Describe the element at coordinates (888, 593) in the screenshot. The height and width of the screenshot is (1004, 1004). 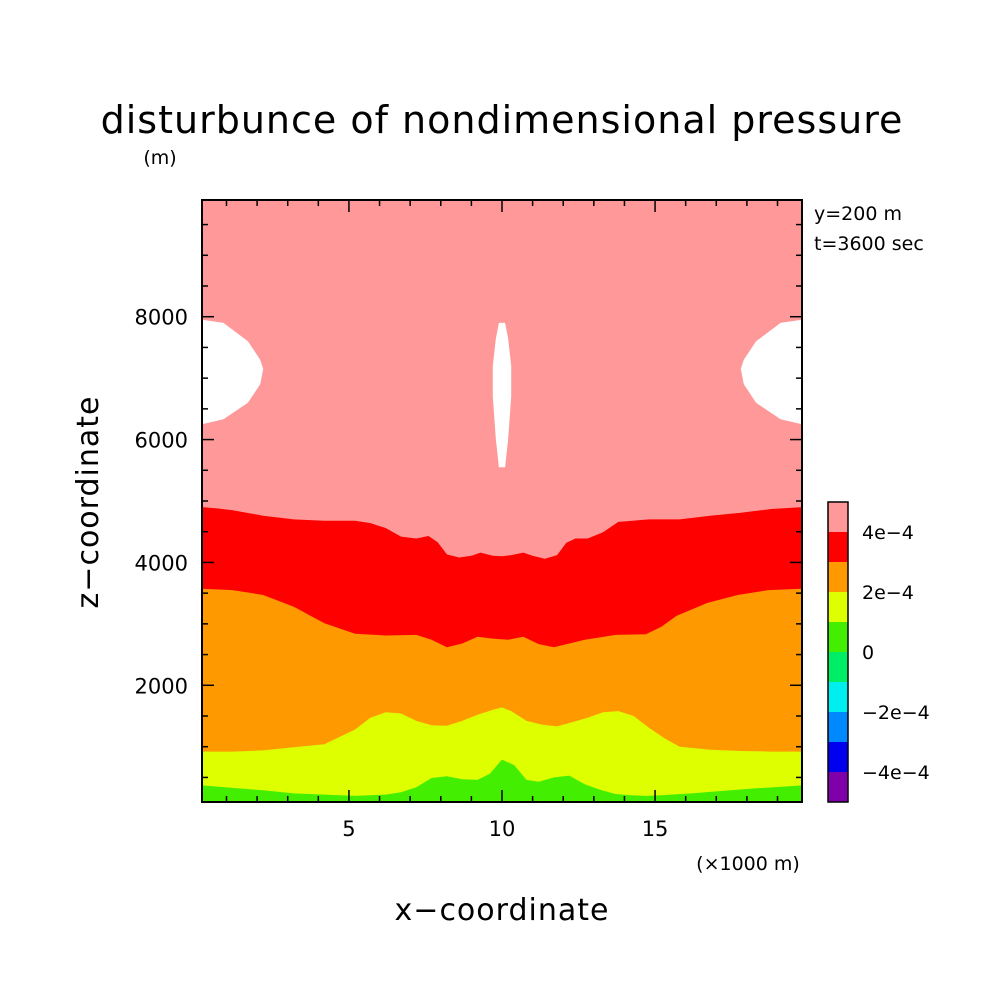
I see `colorbar-label: 2e−4` at that location.